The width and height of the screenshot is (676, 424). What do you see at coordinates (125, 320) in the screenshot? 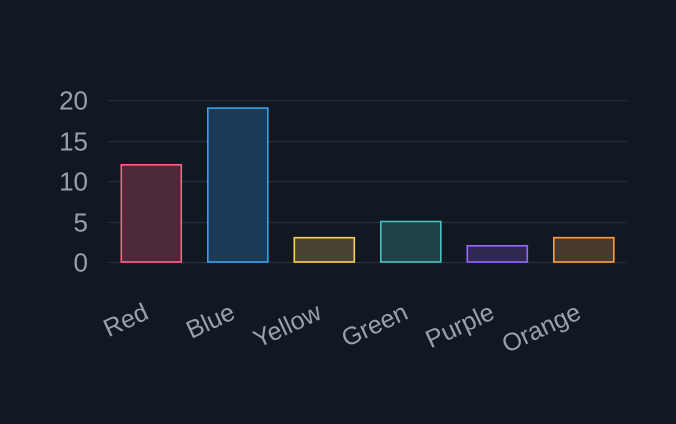
I see `x-tick-label: Red` at bounding box center [125, 320].